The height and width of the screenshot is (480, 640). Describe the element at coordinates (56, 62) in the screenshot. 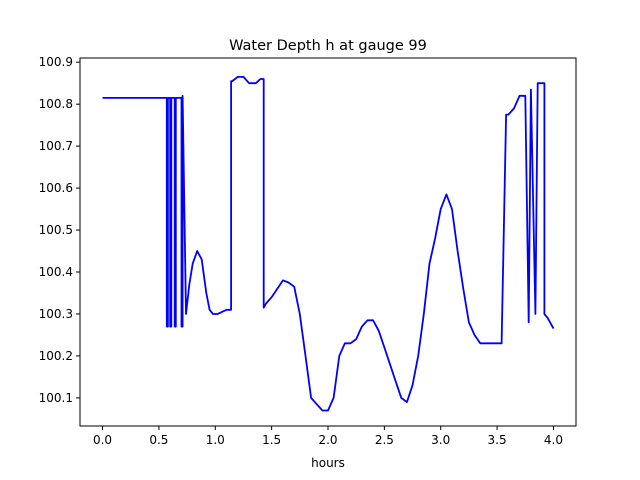

I see `y-tick-label: 100.9` at that location.